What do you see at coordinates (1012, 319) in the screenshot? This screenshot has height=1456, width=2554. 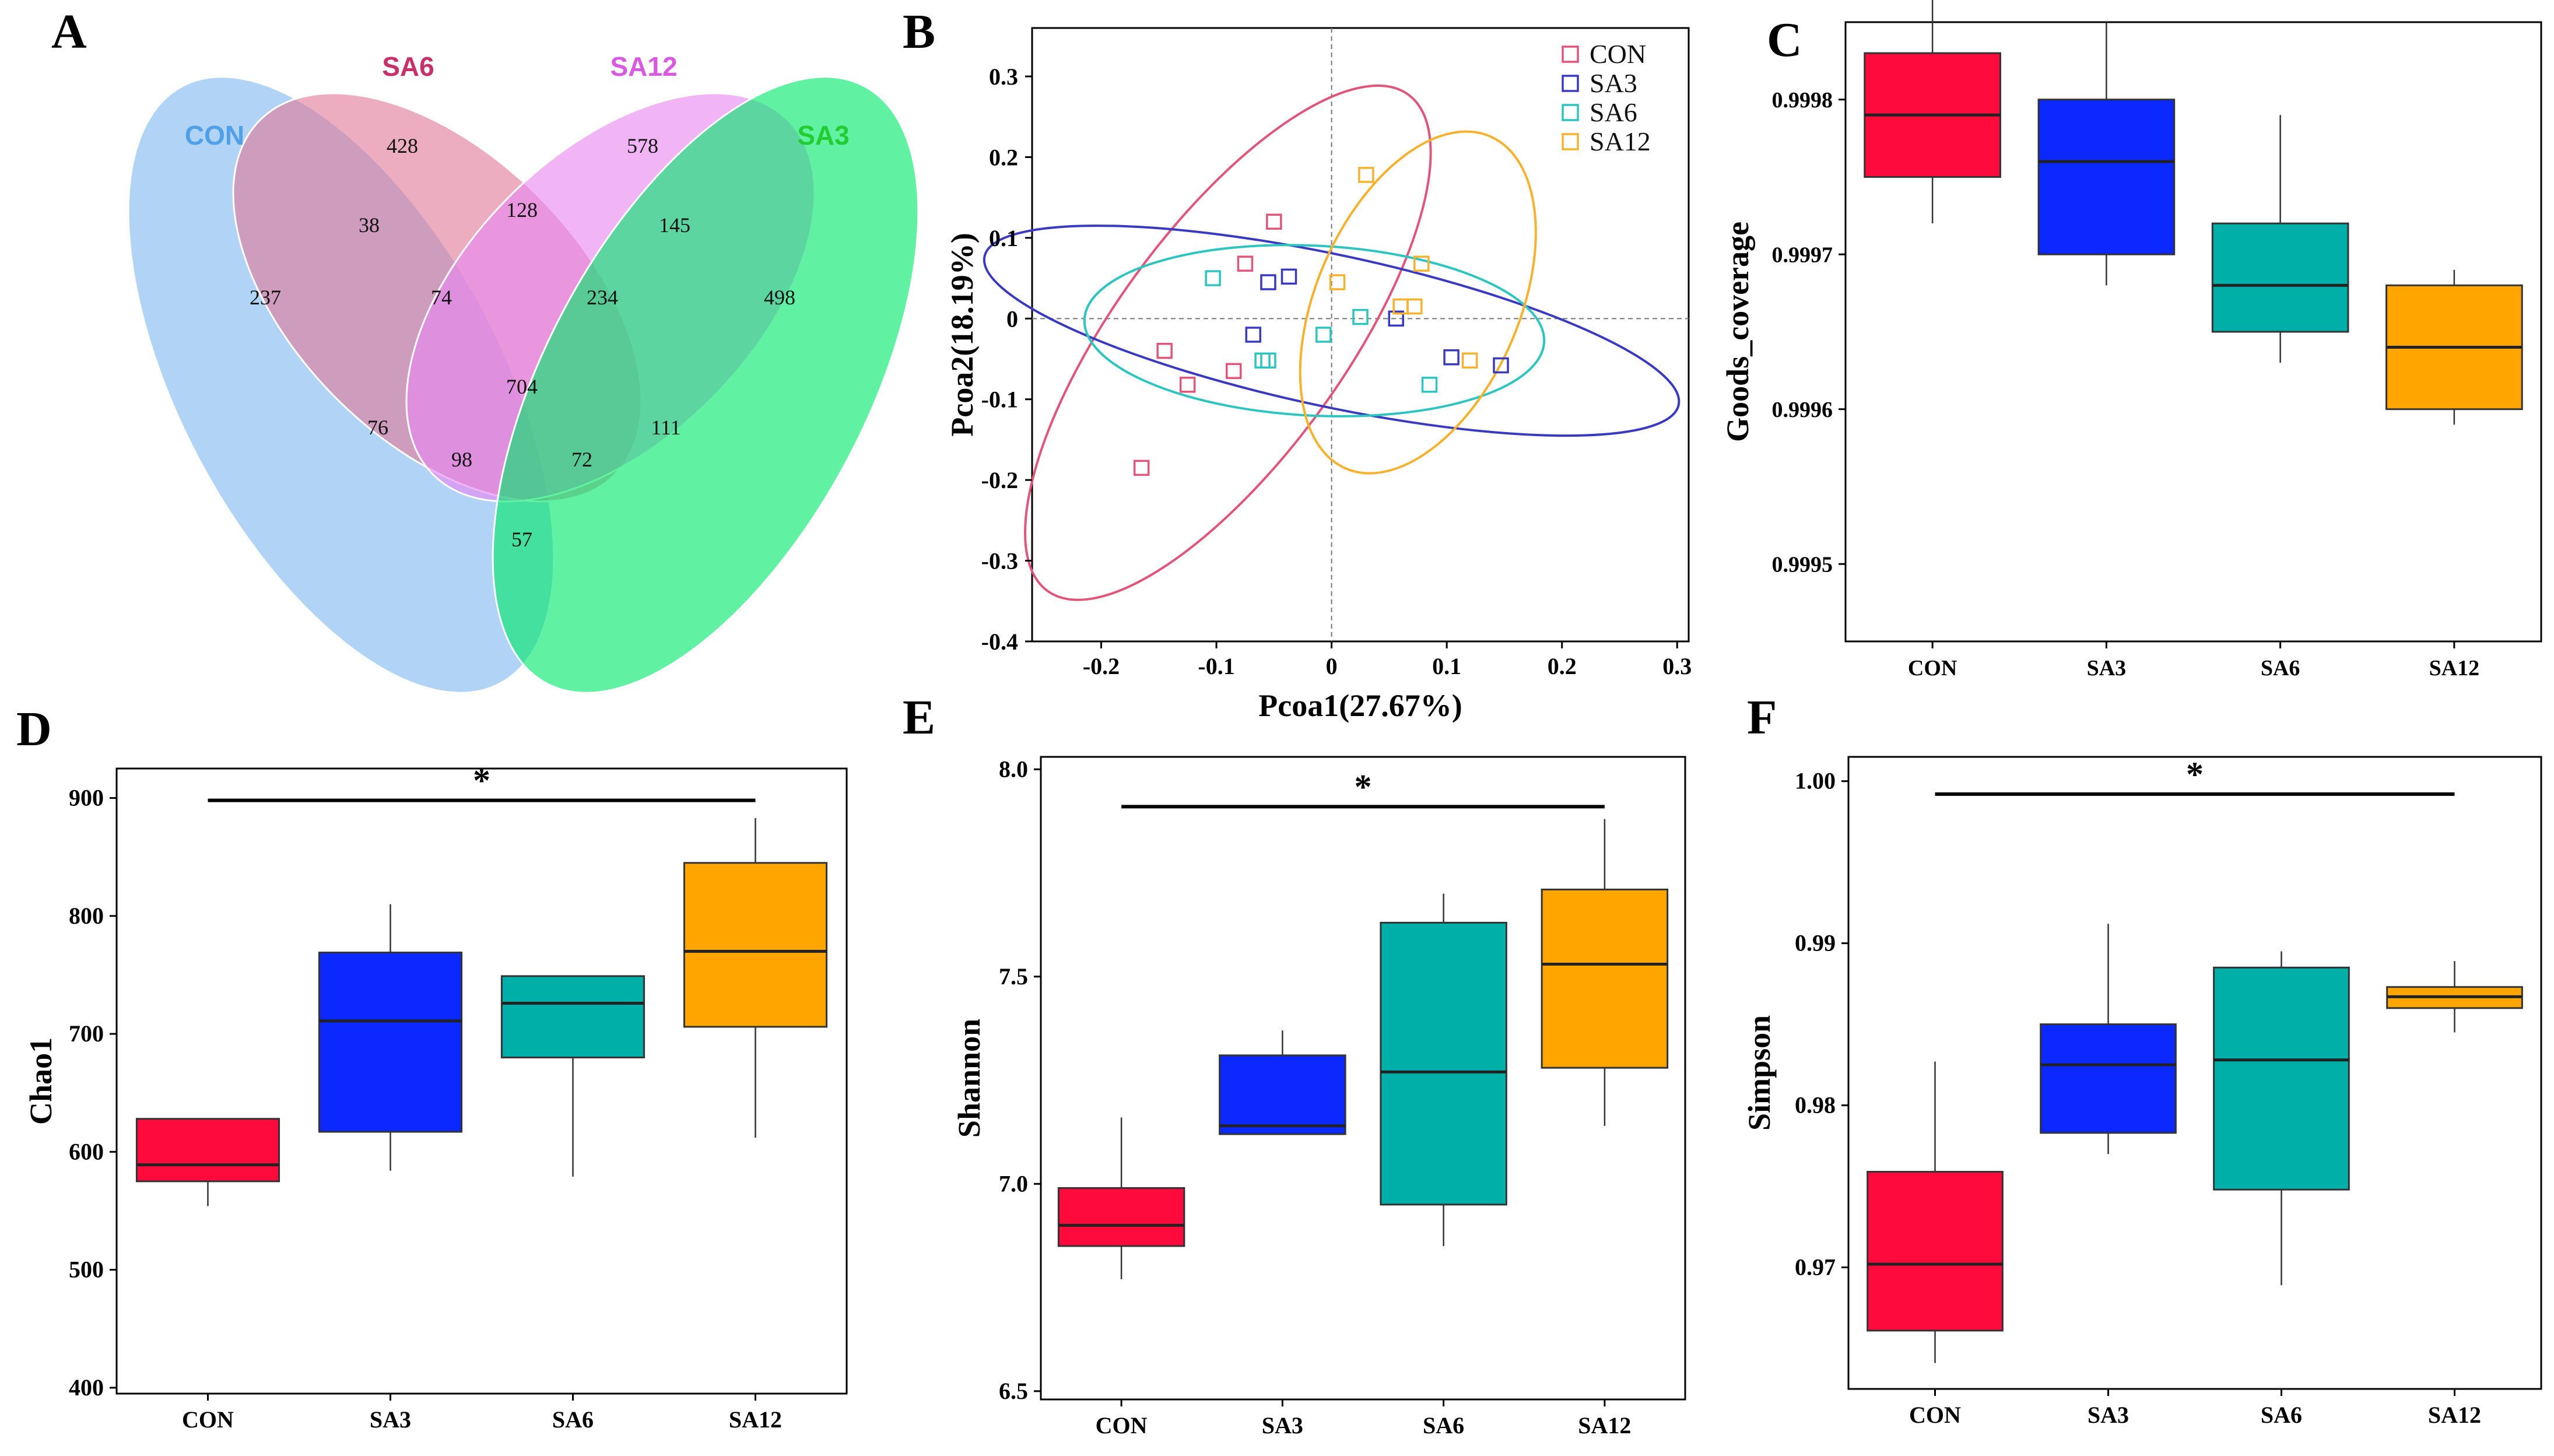 I see `pcoa-y-tick-label-4: 0` at bounding box center [1012, 319].